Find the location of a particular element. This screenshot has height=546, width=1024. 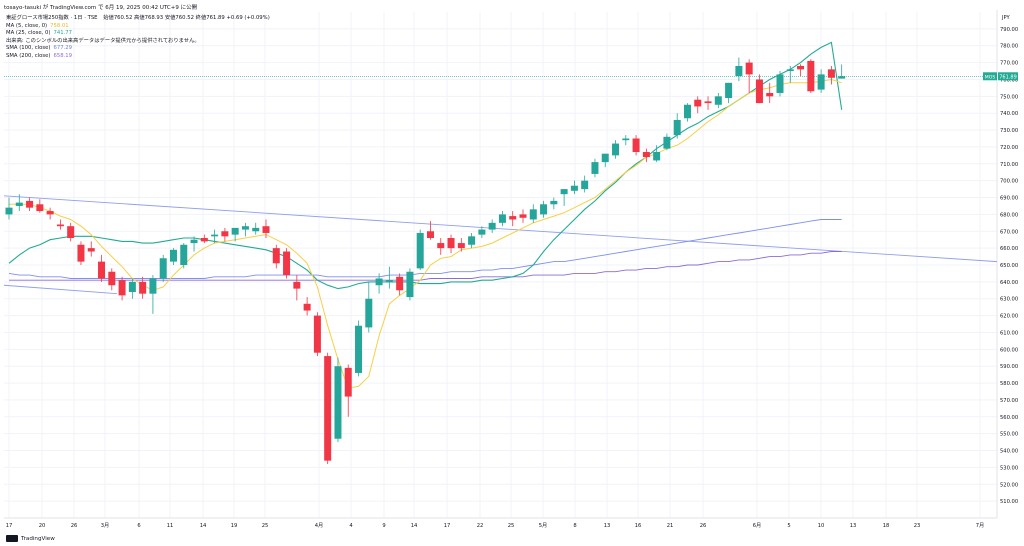

date-tick-label: 13 is located at coordinates (607, 526).